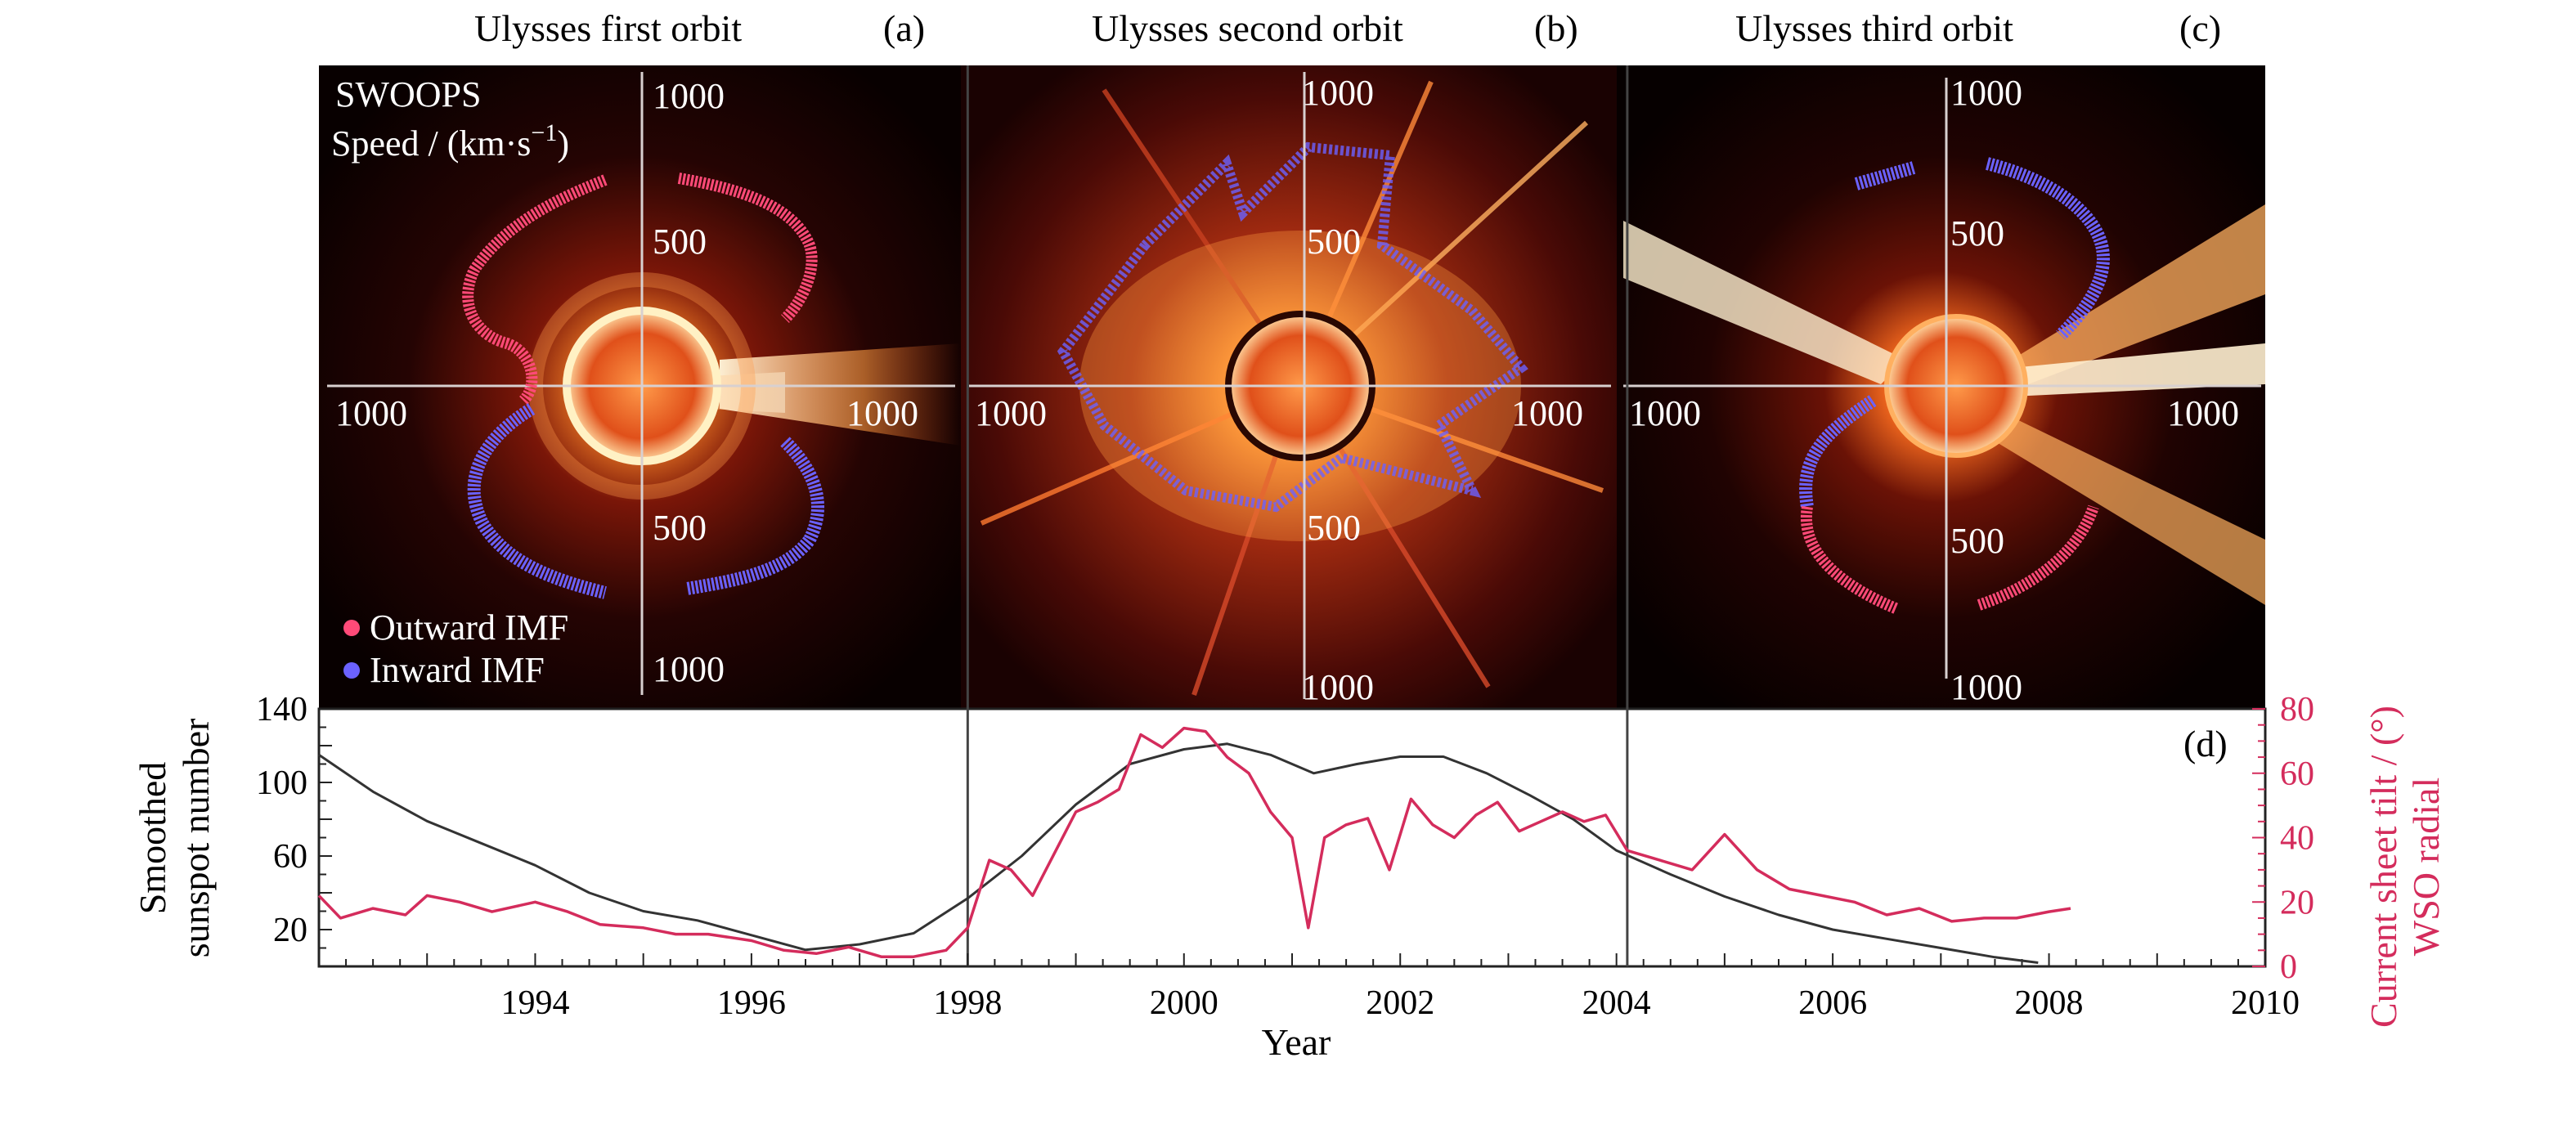  Describe the element at coordinates (2383, 867) in the screenshot. I see `right-axis-label-line1: Current sheet tilt / (°)` at that location.